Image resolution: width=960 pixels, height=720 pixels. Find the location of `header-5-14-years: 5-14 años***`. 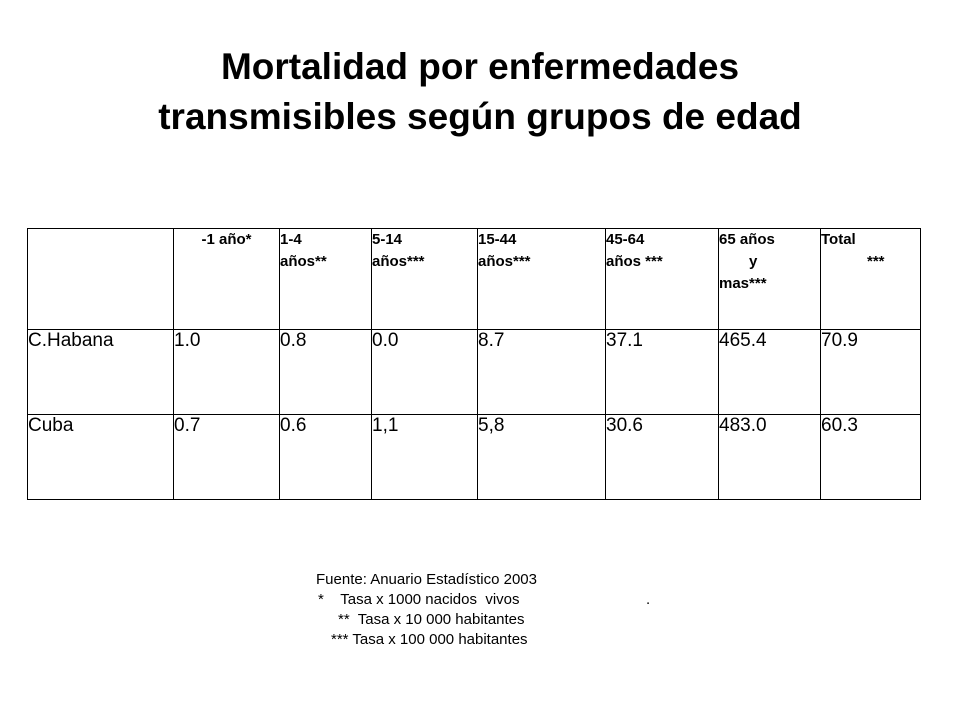

header-5-14-years: 5-14 años*** is located at coordinates (424, 279).